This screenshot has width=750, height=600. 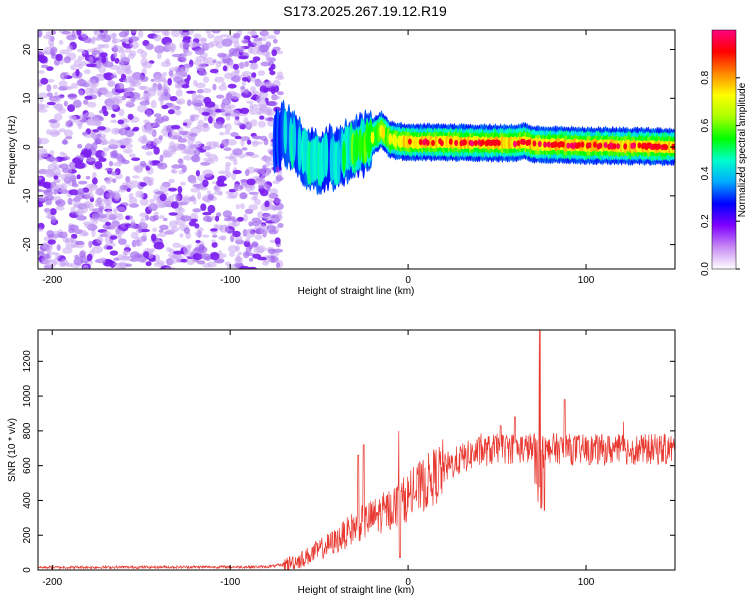 I want to click on y-tick-label: -10, so click(x=27, y=195).